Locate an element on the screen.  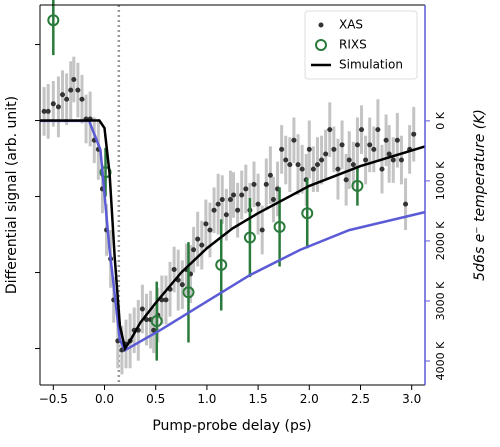
y2-axis-title: 5d6s e⁻ temperature (K) is located at coordinates (480, 195).